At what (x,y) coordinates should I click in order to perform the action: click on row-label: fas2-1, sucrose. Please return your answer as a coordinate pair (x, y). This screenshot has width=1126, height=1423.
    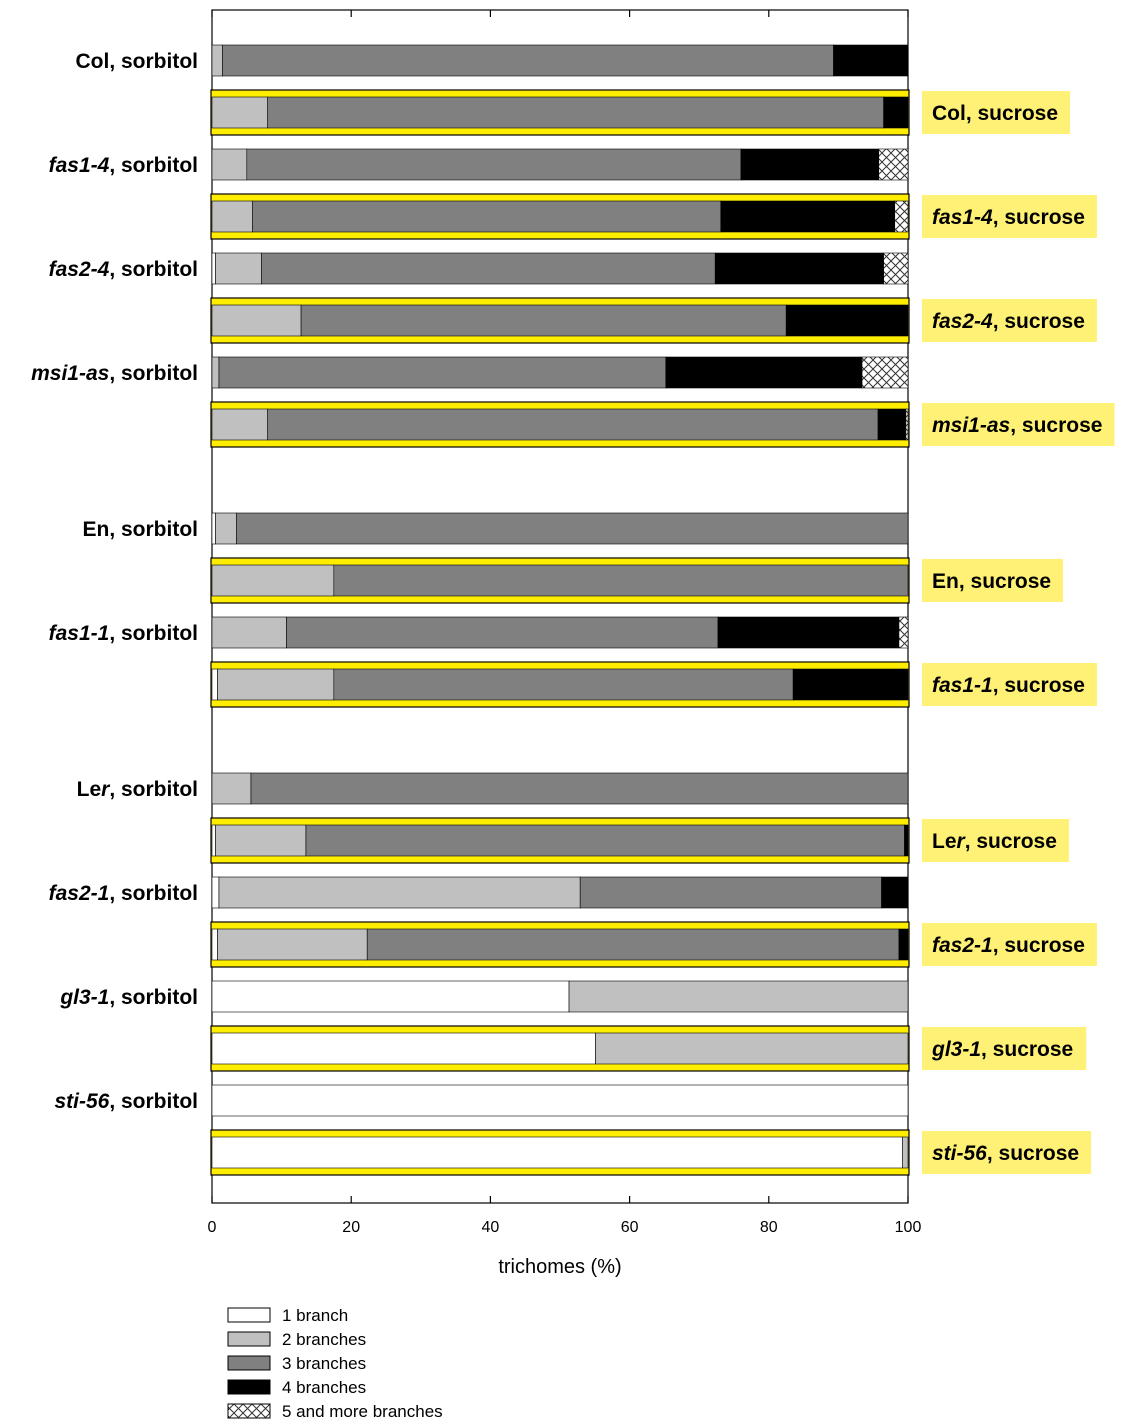
    Looking at the image, I should click on (1008, 945).